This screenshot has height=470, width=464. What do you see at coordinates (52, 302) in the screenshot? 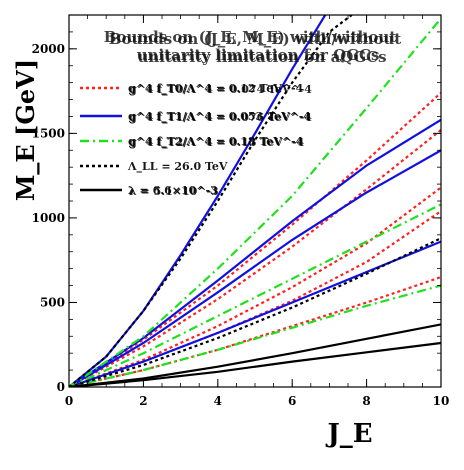
I see `y-tick-label-2: 500` at bounding box center [52, 302].